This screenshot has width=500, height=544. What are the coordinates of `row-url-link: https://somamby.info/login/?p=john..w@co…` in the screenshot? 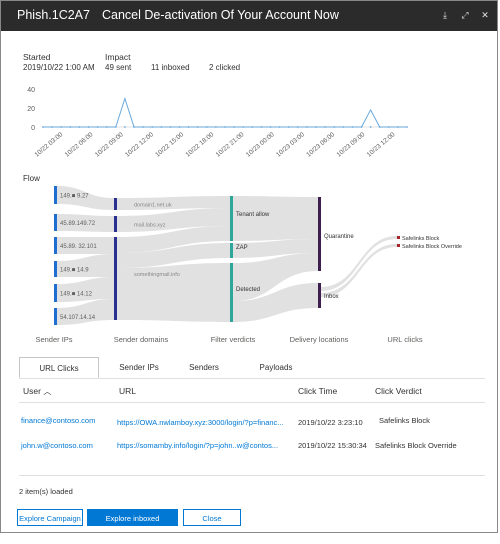 It's located at (198, 445).